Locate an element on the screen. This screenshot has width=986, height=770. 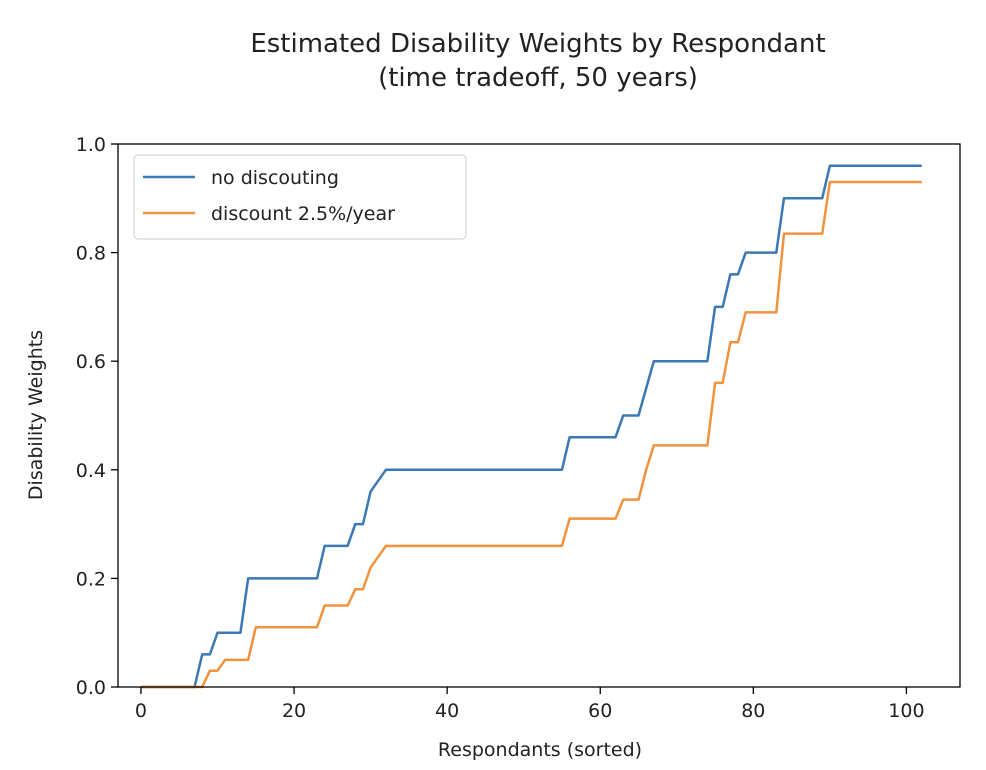
x-tick-label: 0 is located at coordinates (141, 711).